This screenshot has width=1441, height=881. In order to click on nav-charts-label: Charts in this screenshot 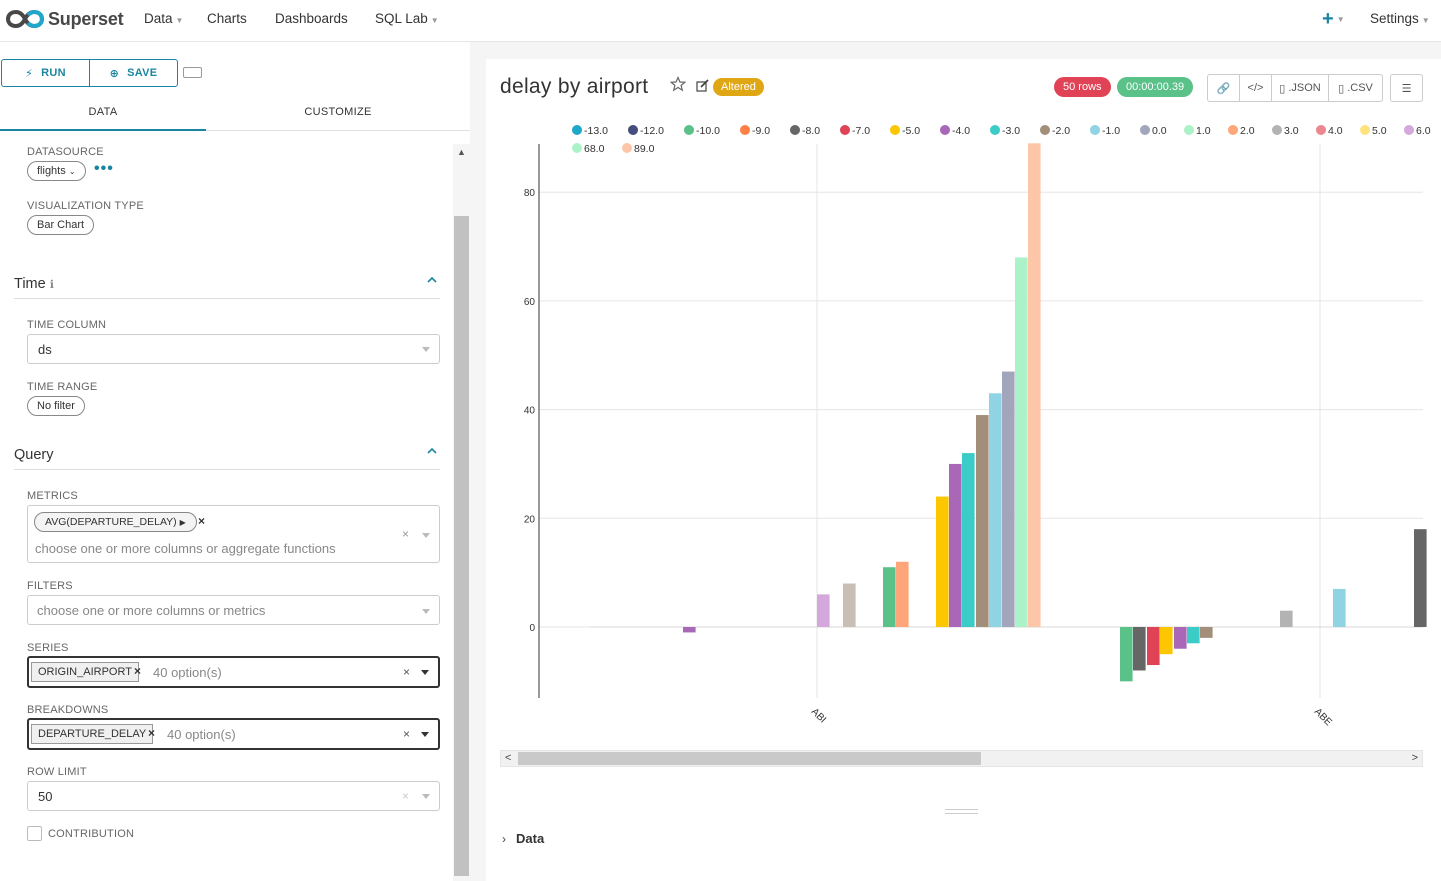, I will do `click(227, 18)`.